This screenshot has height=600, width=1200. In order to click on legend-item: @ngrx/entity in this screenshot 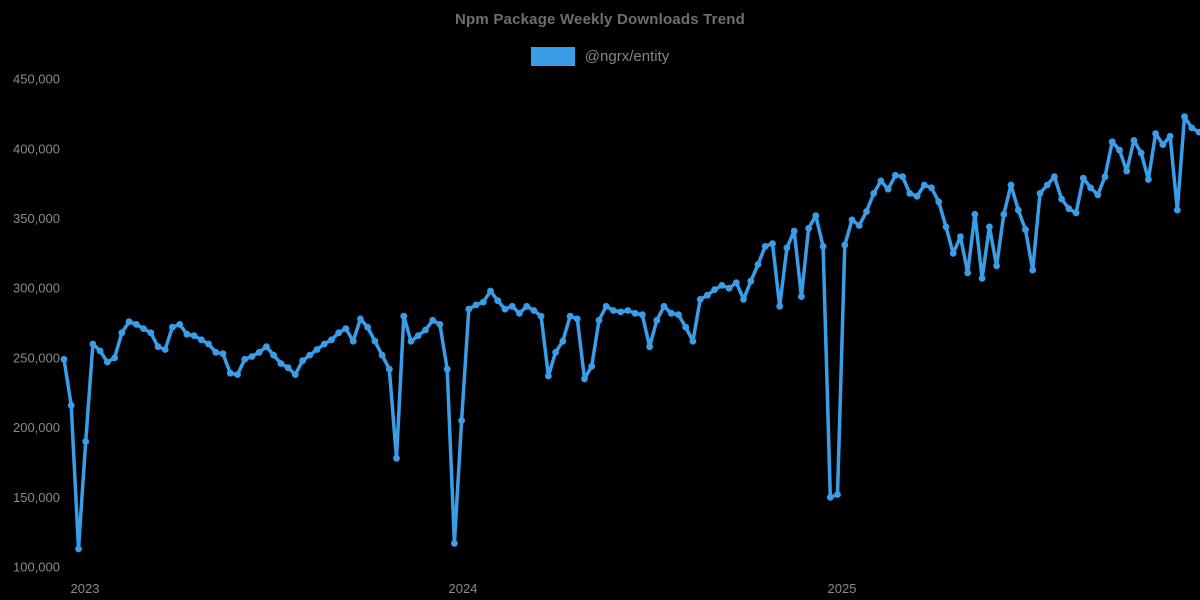, I will do `click(599, 56)`.